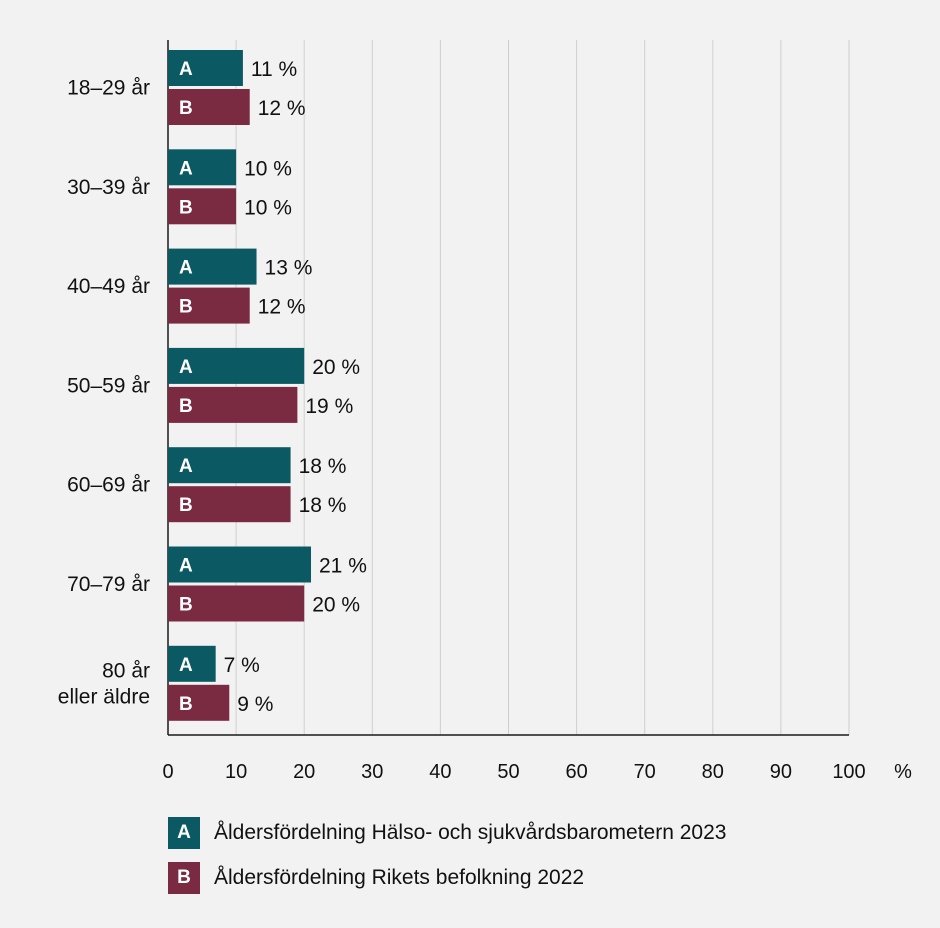 The width and height of the screenshot is (940, 928). What do you see at coordinates (372, 772) in the screenshot?
I see `x-tick-label: 30` at bounding box center [372, 772].